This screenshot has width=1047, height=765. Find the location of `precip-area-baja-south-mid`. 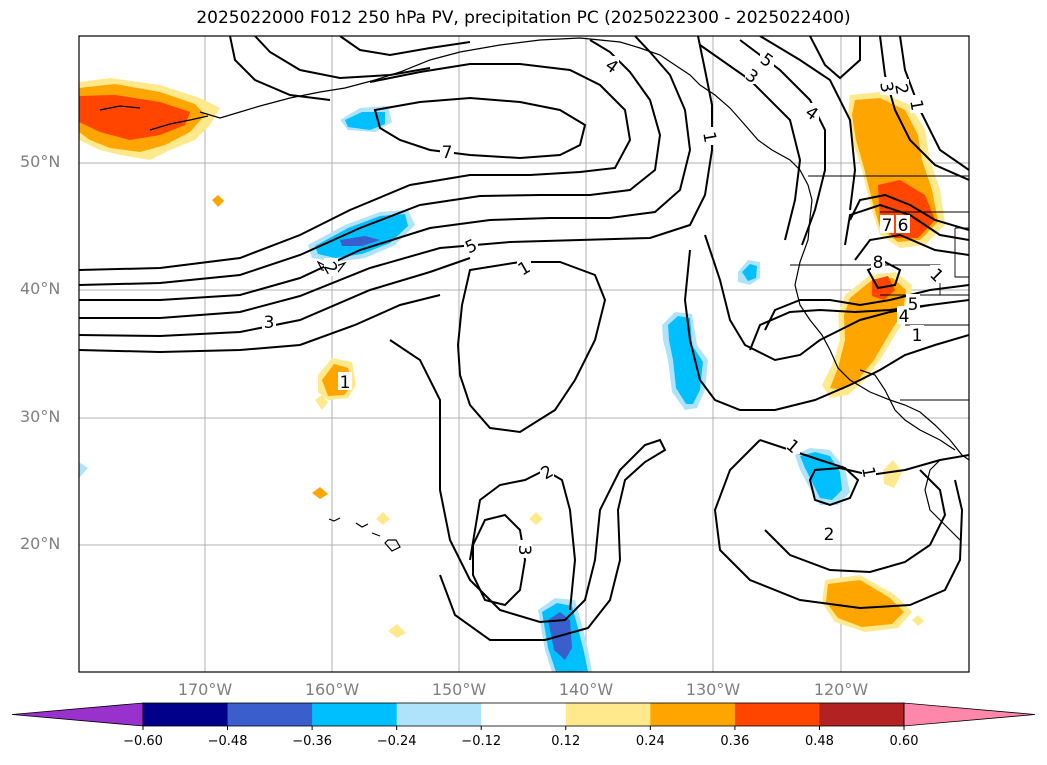

precip-area-baja-south-mid is located at coordinates (865, 603).